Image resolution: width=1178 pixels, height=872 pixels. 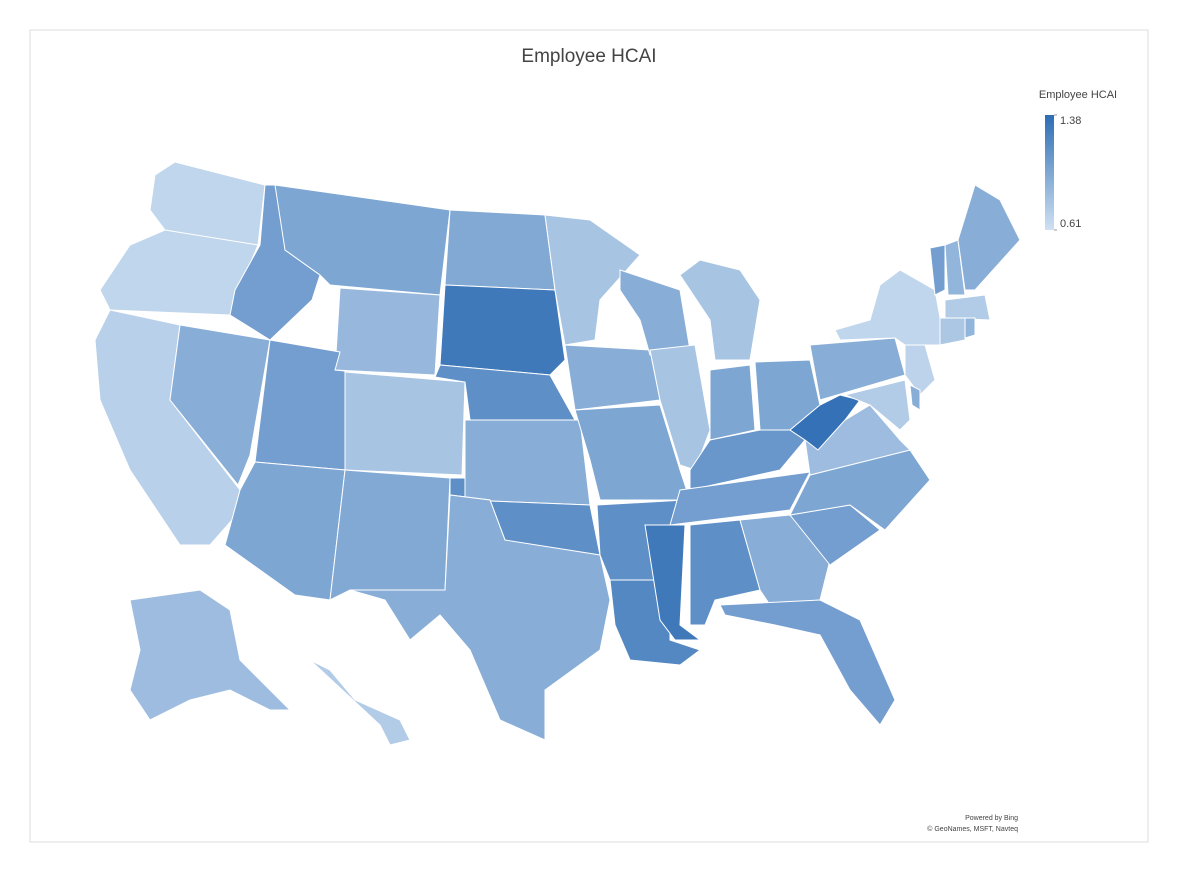 I want to click on colorbar, so click(x=1049, y=172).